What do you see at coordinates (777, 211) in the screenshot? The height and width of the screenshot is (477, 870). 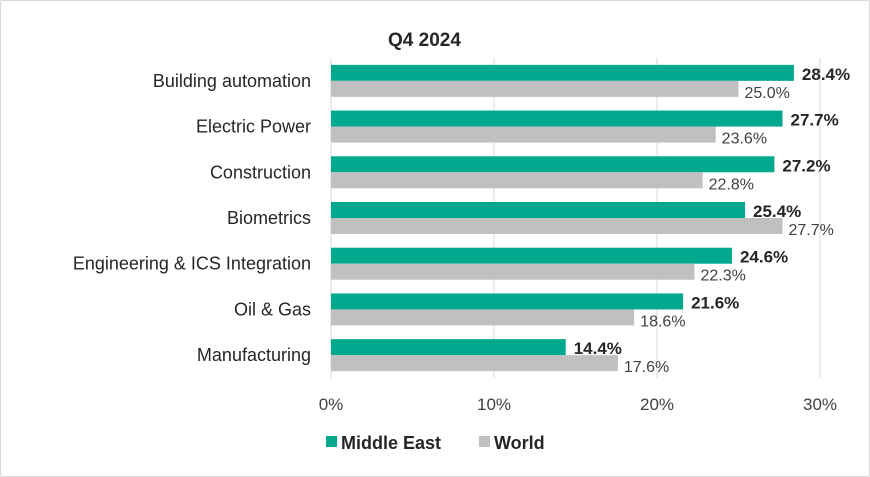 I see `data-label: 25.4%` at bounding box center [777, 211].